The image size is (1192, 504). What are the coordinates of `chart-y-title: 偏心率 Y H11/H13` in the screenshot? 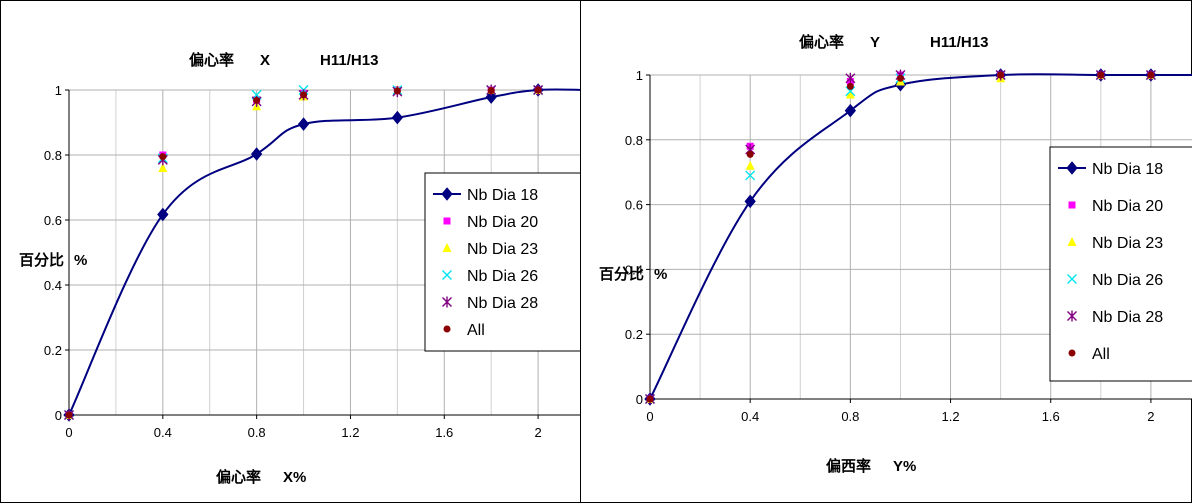 It's located at (893, 42).